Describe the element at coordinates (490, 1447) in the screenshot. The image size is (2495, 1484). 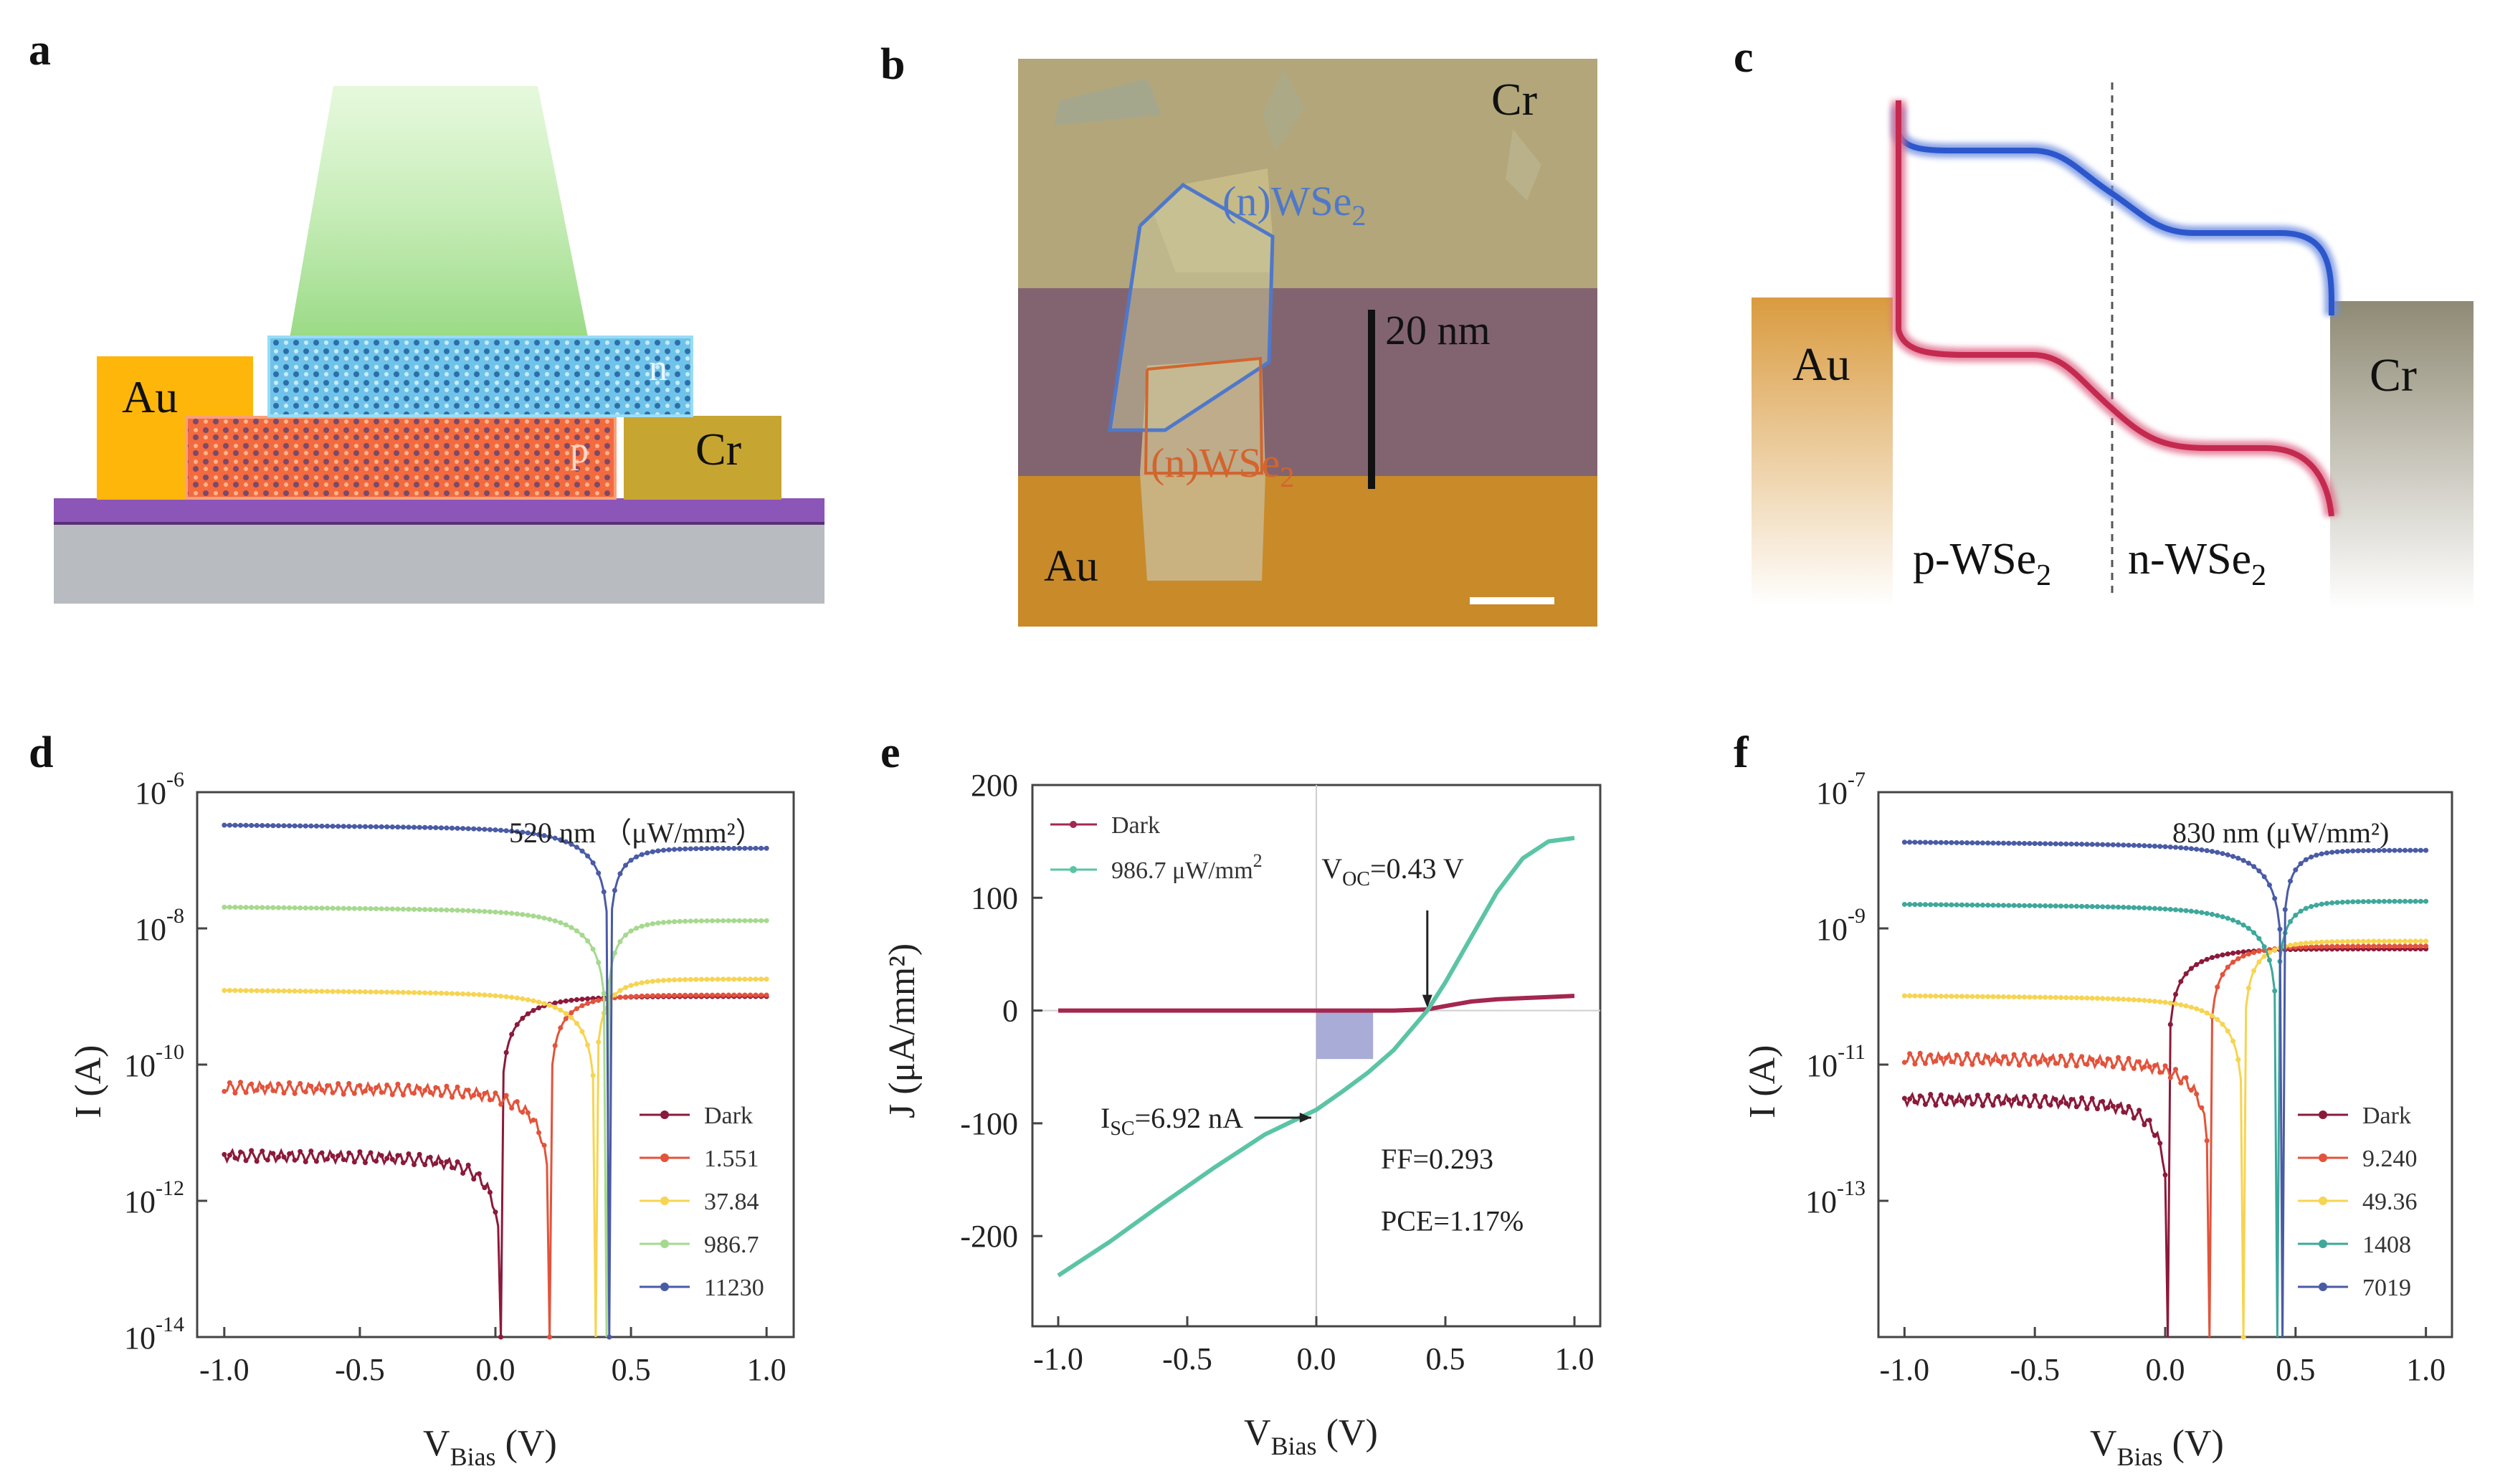
I see `xlabel-d: VBias (V)` at that location.